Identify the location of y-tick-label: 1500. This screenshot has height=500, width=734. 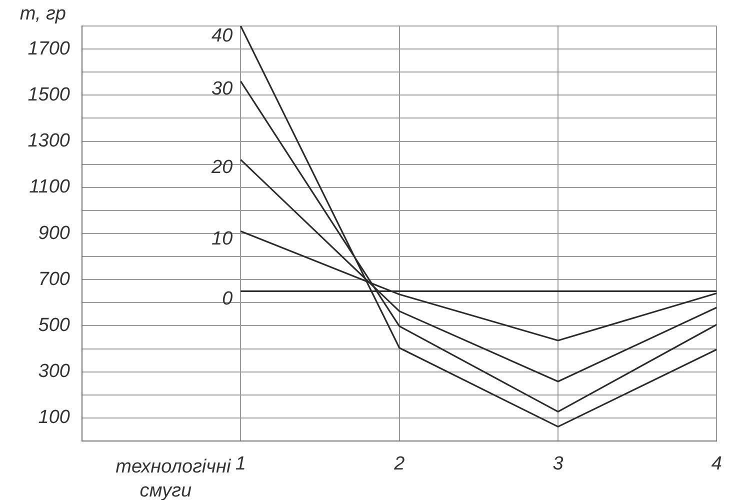
(49, 95).